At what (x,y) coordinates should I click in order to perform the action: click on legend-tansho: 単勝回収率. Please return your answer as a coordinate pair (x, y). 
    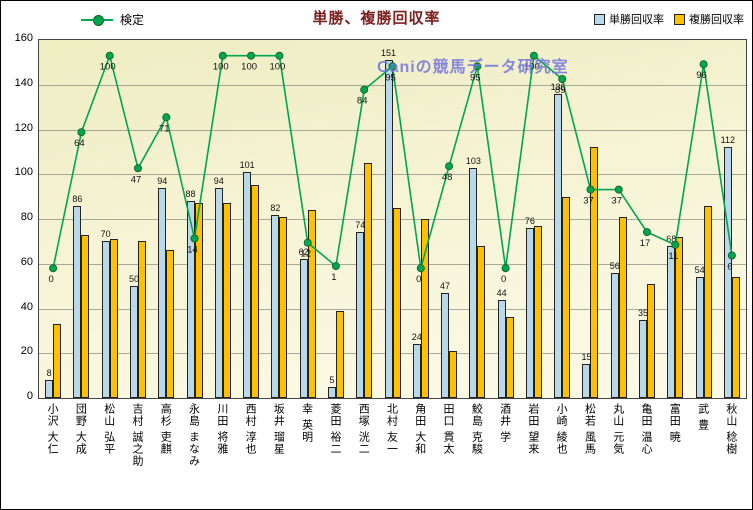
    Looking at the image, I should click on (629, 19).